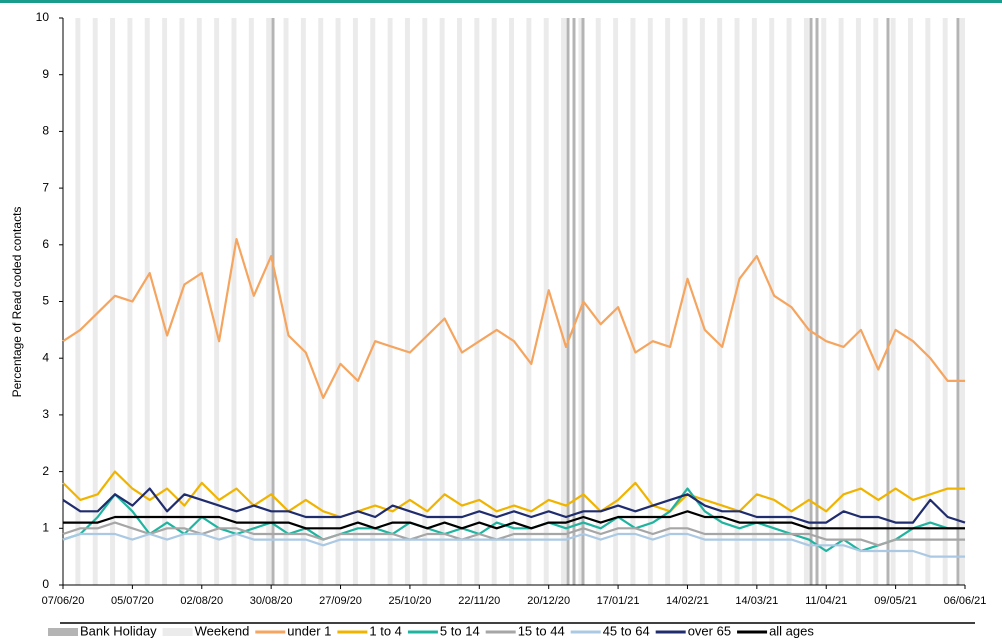  Describe the element at coordinates (43, 17) in the screenshot. I see `y-tick-label: 10` at that location.